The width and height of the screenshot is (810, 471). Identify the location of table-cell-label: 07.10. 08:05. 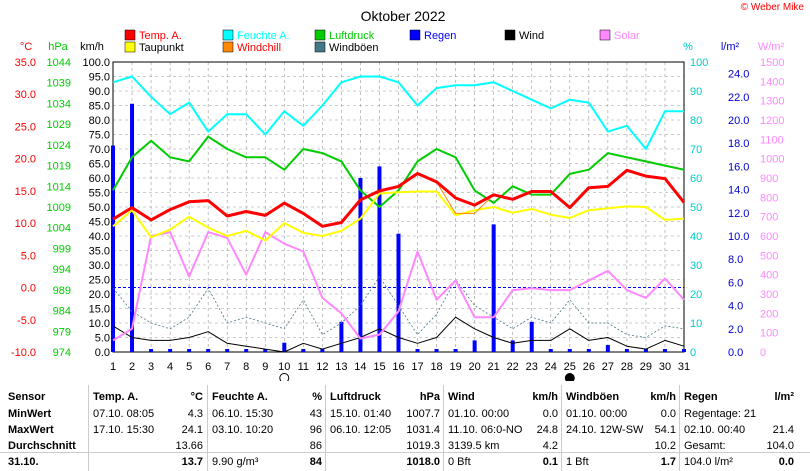
(124, 414).